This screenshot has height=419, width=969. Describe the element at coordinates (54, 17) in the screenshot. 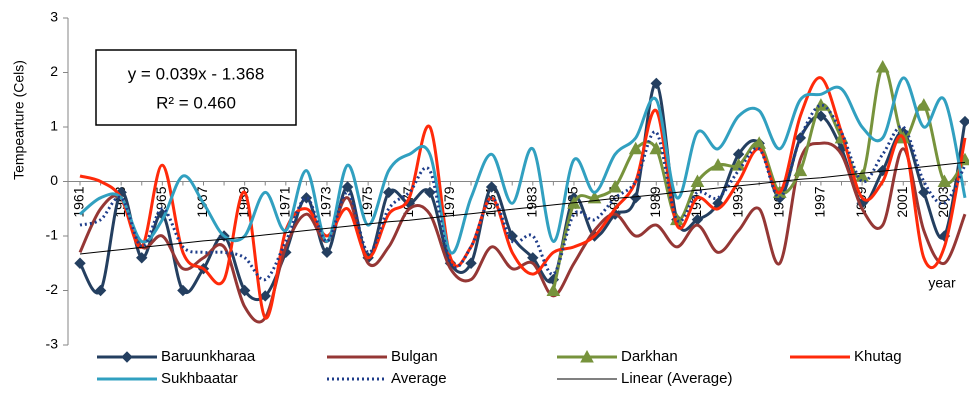

I see `y-tick-label: 3` at that location.